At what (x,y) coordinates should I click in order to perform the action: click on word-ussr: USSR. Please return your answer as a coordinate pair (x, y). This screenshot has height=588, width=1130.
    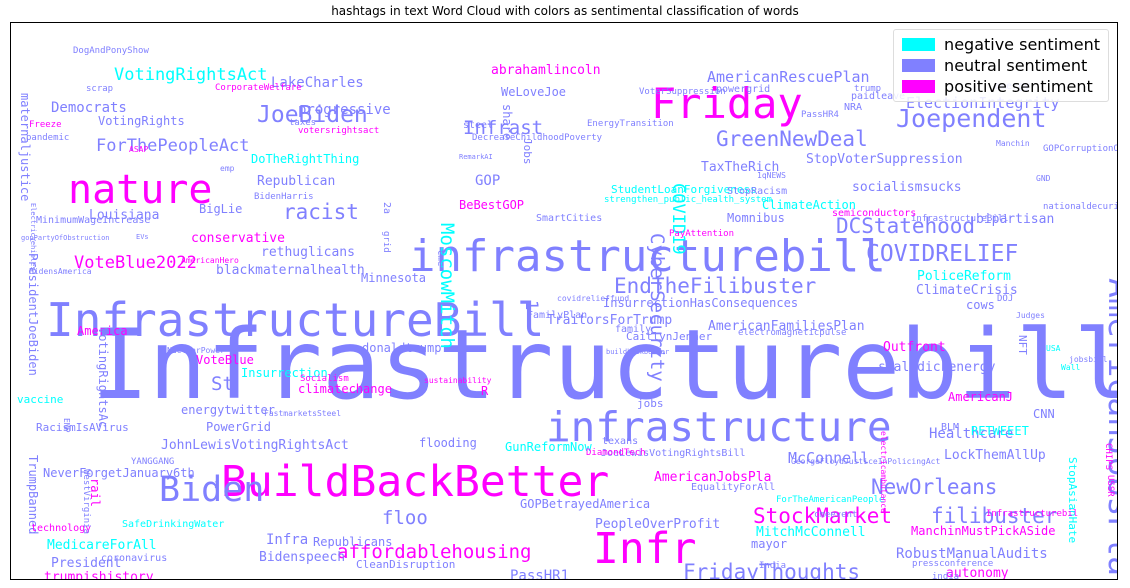
    Looking at the image, I should click on (1110, 486).